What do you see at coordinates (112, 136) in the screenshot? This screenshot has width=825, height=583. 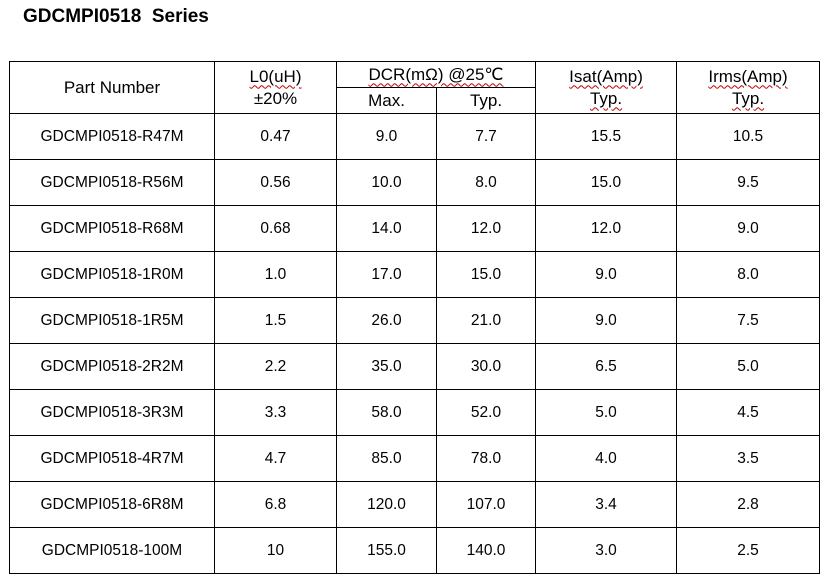 I see `cell-part-number: GDCMPI0518-R47M` at bounding box center [112, 136].